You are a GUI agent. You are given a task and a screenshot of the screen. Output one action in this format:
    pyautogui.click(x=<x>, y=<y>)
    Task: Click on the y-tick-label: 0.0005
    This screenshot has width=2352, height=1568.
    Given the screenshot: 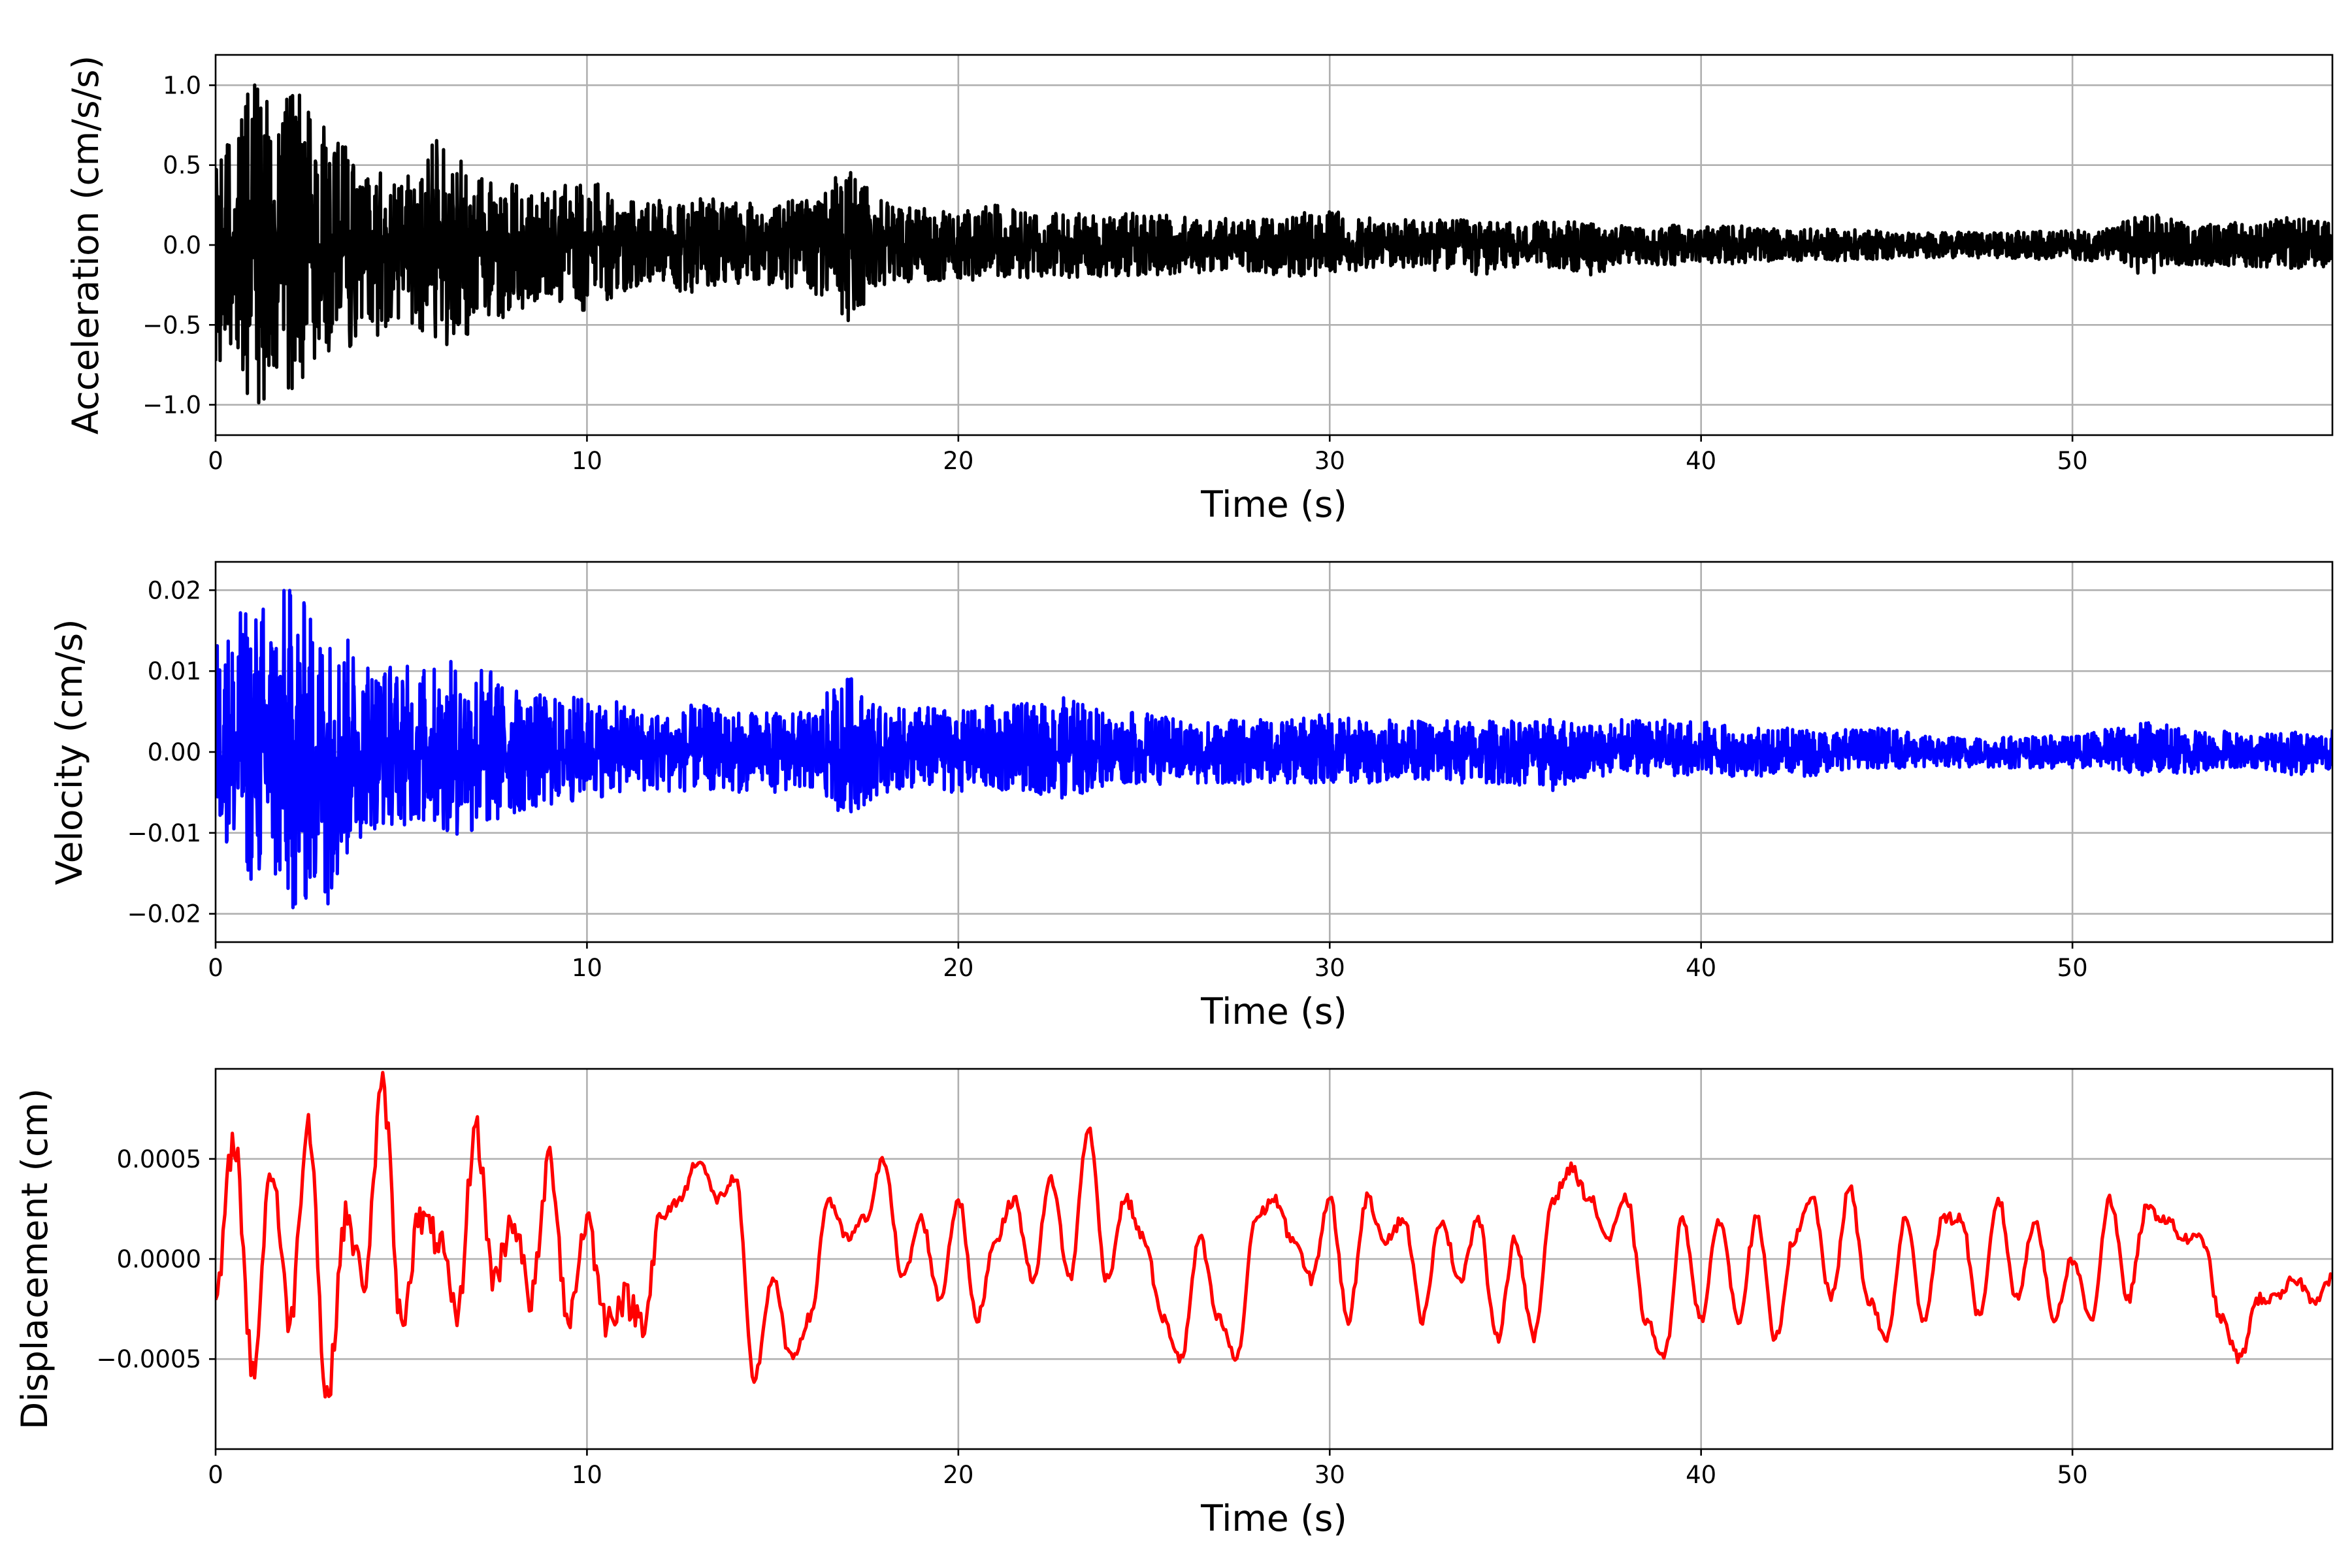 What is the action you would take?
    pyautogui.click(x=159, y=1159)
    